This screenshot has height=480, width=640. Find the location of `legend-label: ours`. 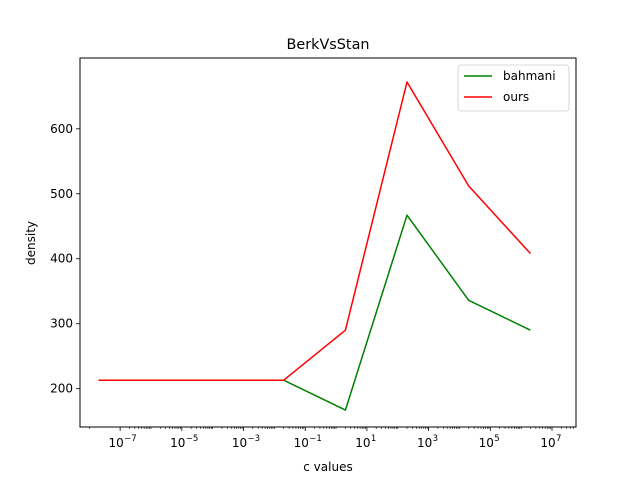

legend-label: ours is located at coordinates (516, 97).